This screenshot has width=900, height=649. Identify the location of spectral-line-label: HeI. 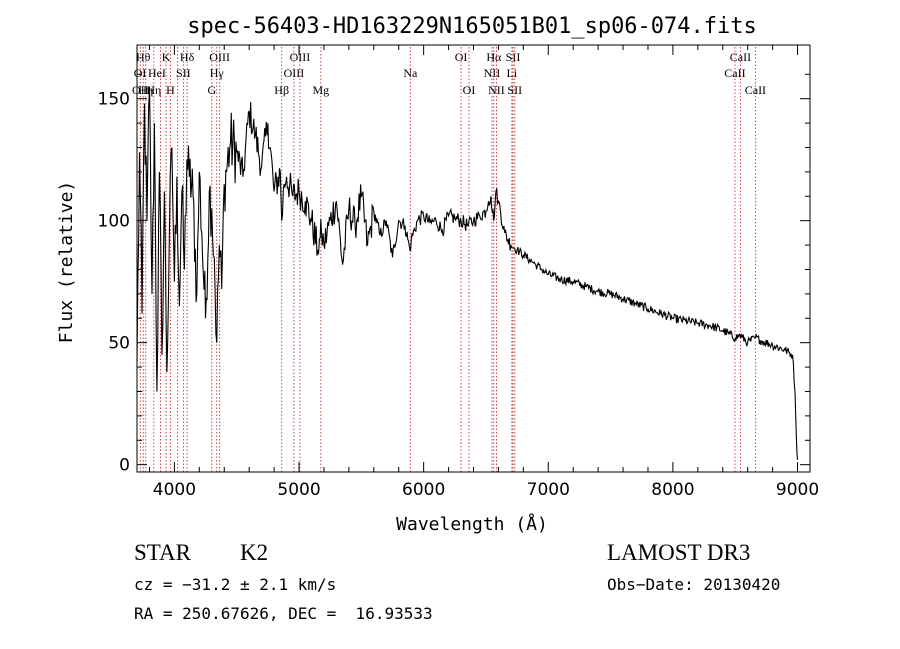
(157, 73).